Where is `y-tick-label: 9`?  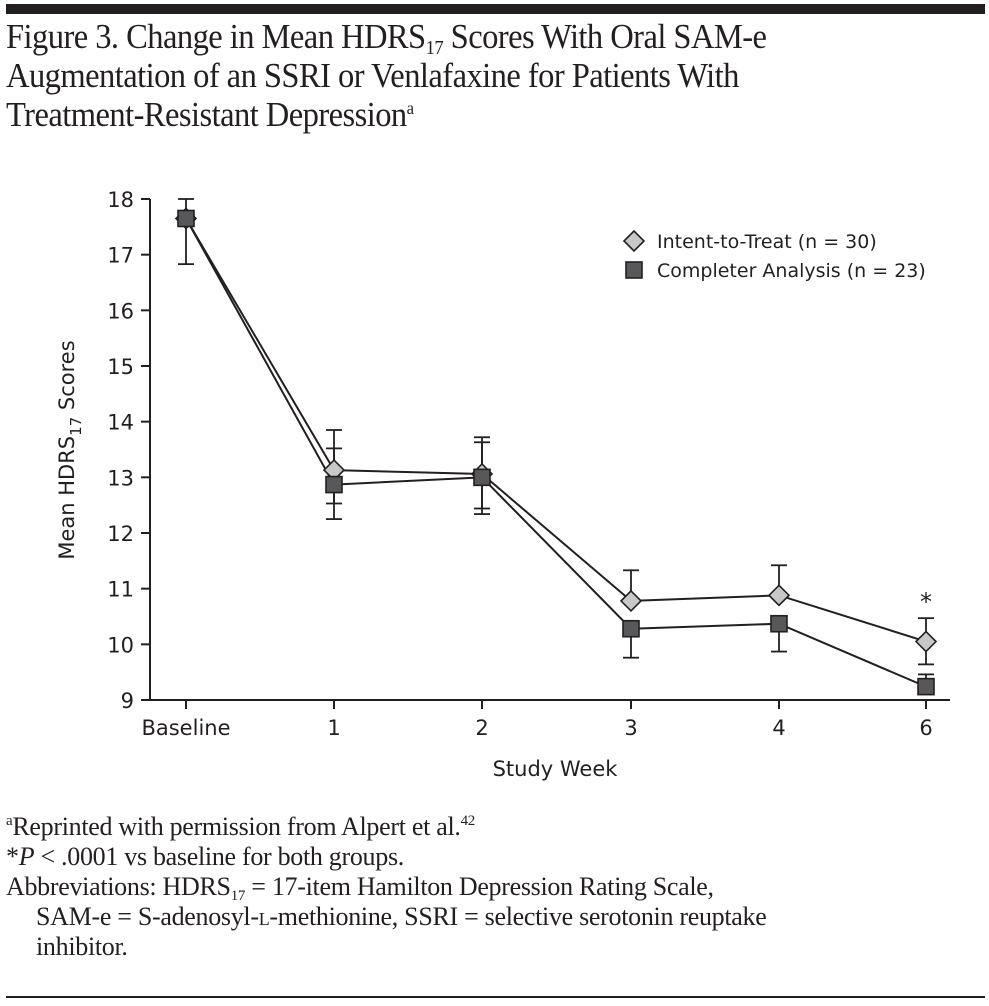 y-tick-label: 9 is located at coordinates (127, 701).